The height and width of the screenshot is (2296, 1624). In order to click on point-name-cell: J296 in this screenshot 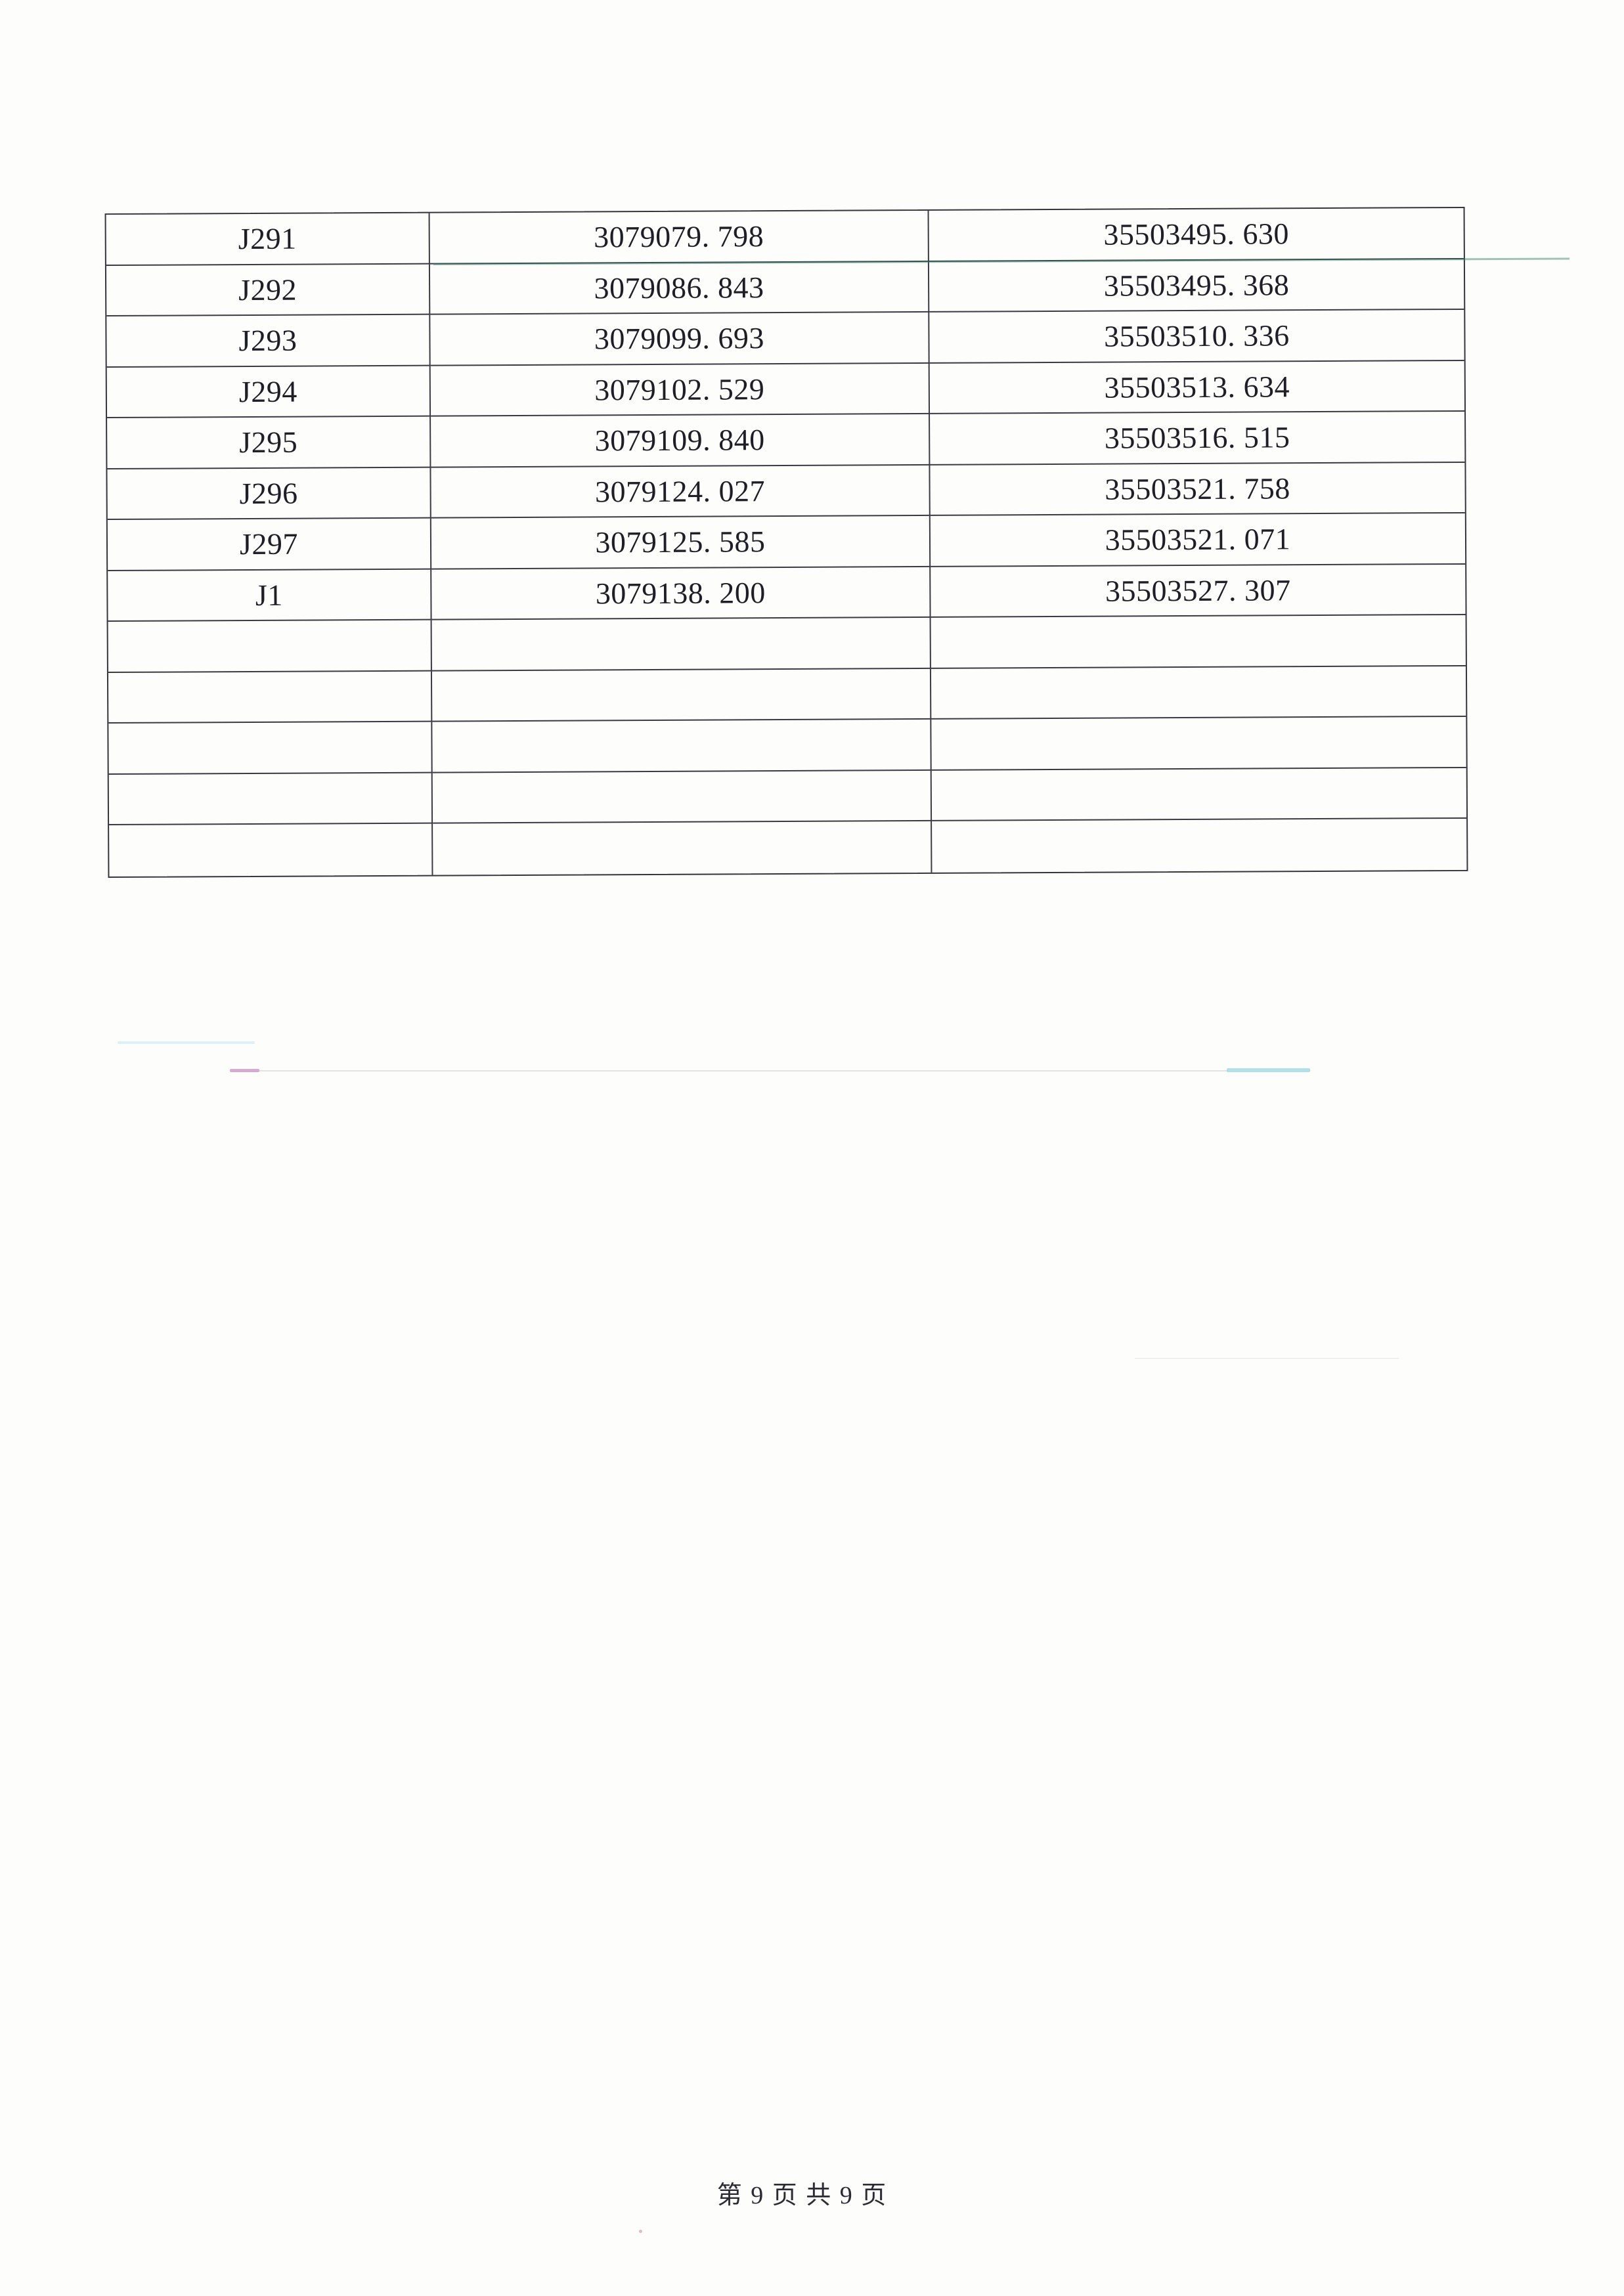, I will do `click(269, 494)`.